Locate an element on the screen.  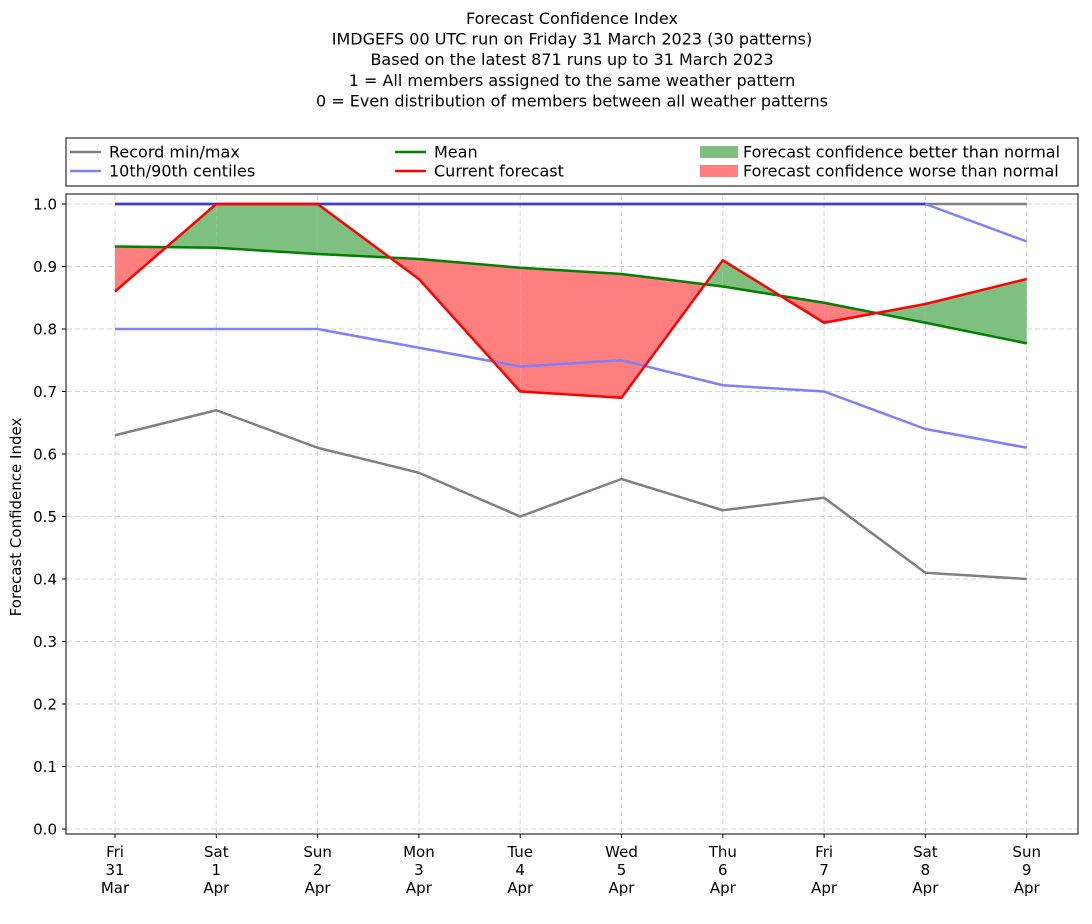
y-tick-label: 0.4 is located at coordinates (45, 580).